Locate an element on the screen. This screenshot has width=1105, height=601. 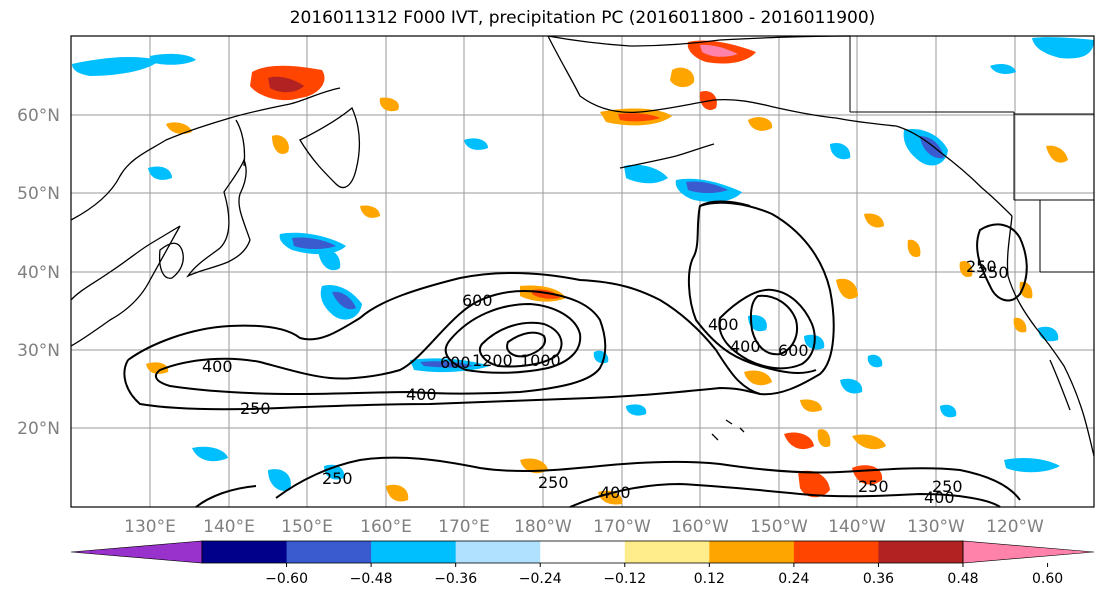
lon-label: 150°E is located at coordinates (307, 527).